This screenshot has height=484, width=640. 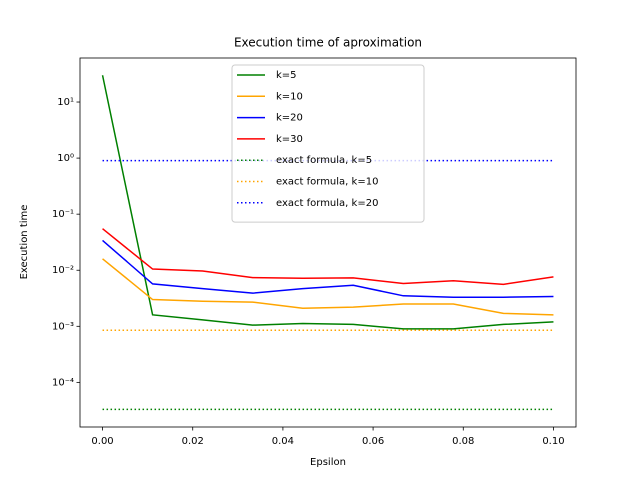 I want to click on legend-label: k=5, so click(x=286, y=75).